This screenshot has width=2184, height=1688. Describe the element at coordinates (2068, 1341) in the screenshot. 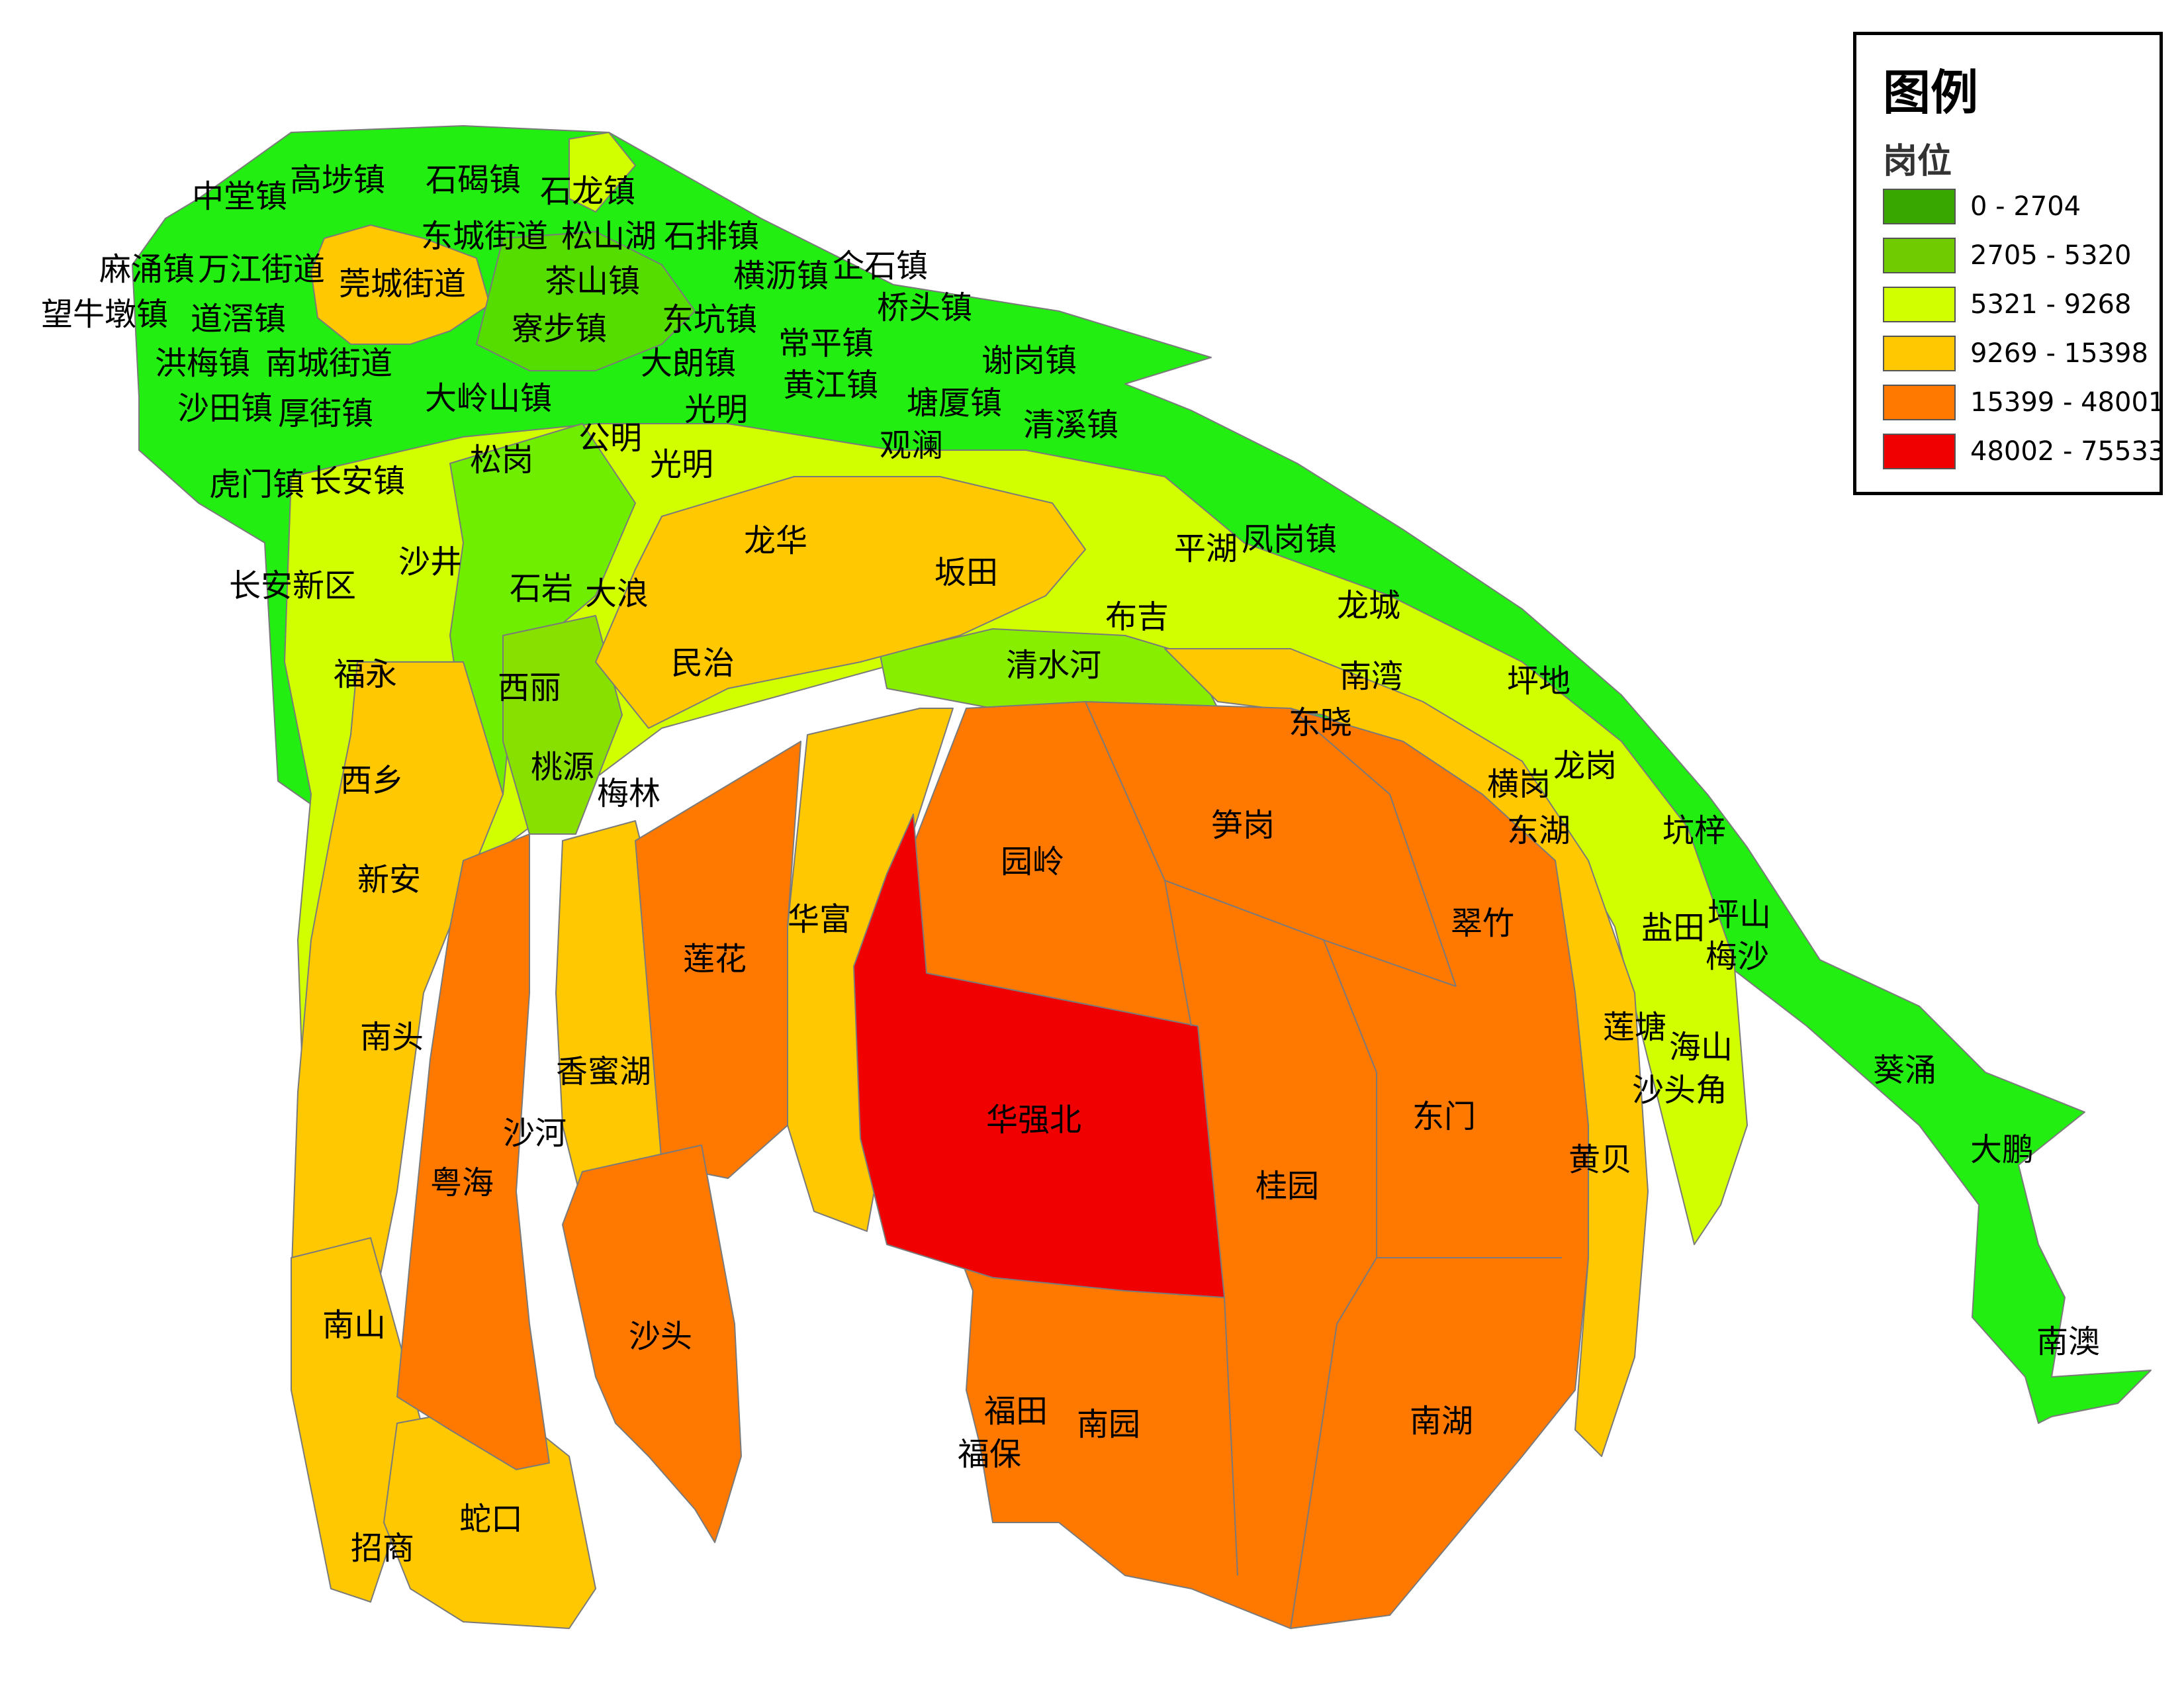

I see `label-nanao: 南澳` at that location.